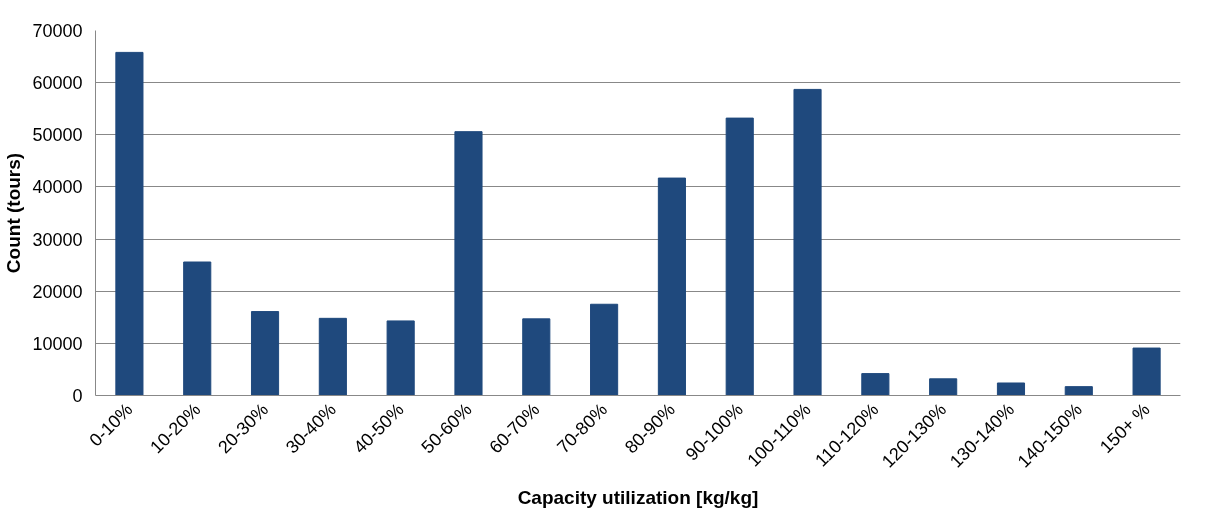 This screenshot has height=517, width=1207. I want to click on y-tick-label: 60000, so click(57, 83).